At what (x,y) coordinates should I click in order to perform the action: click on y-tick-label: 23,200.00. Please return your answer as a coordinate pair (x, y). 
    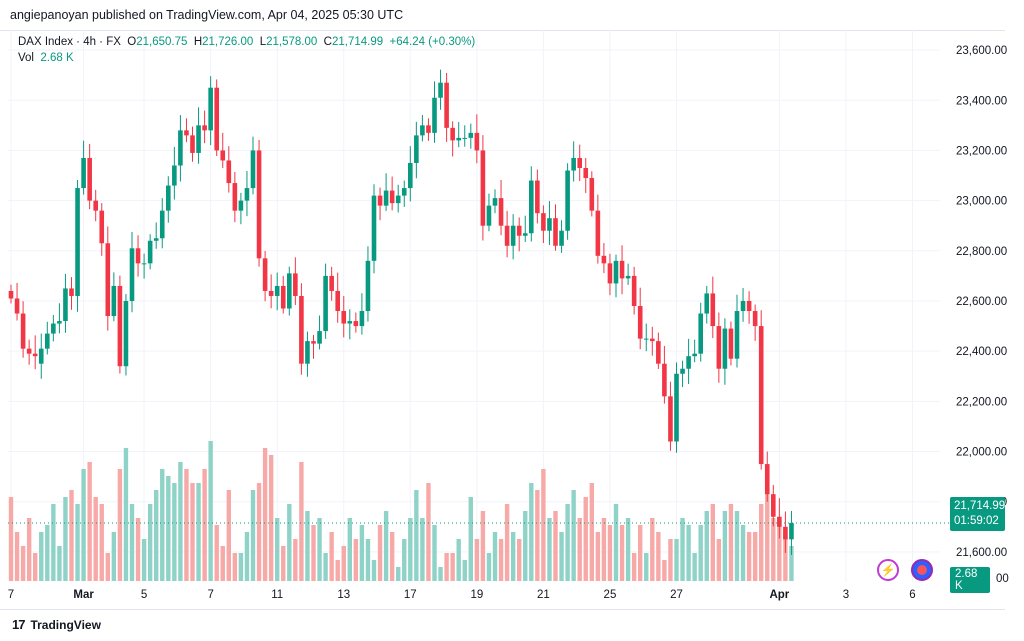
    Looking at the image, I should click on (981, 151).